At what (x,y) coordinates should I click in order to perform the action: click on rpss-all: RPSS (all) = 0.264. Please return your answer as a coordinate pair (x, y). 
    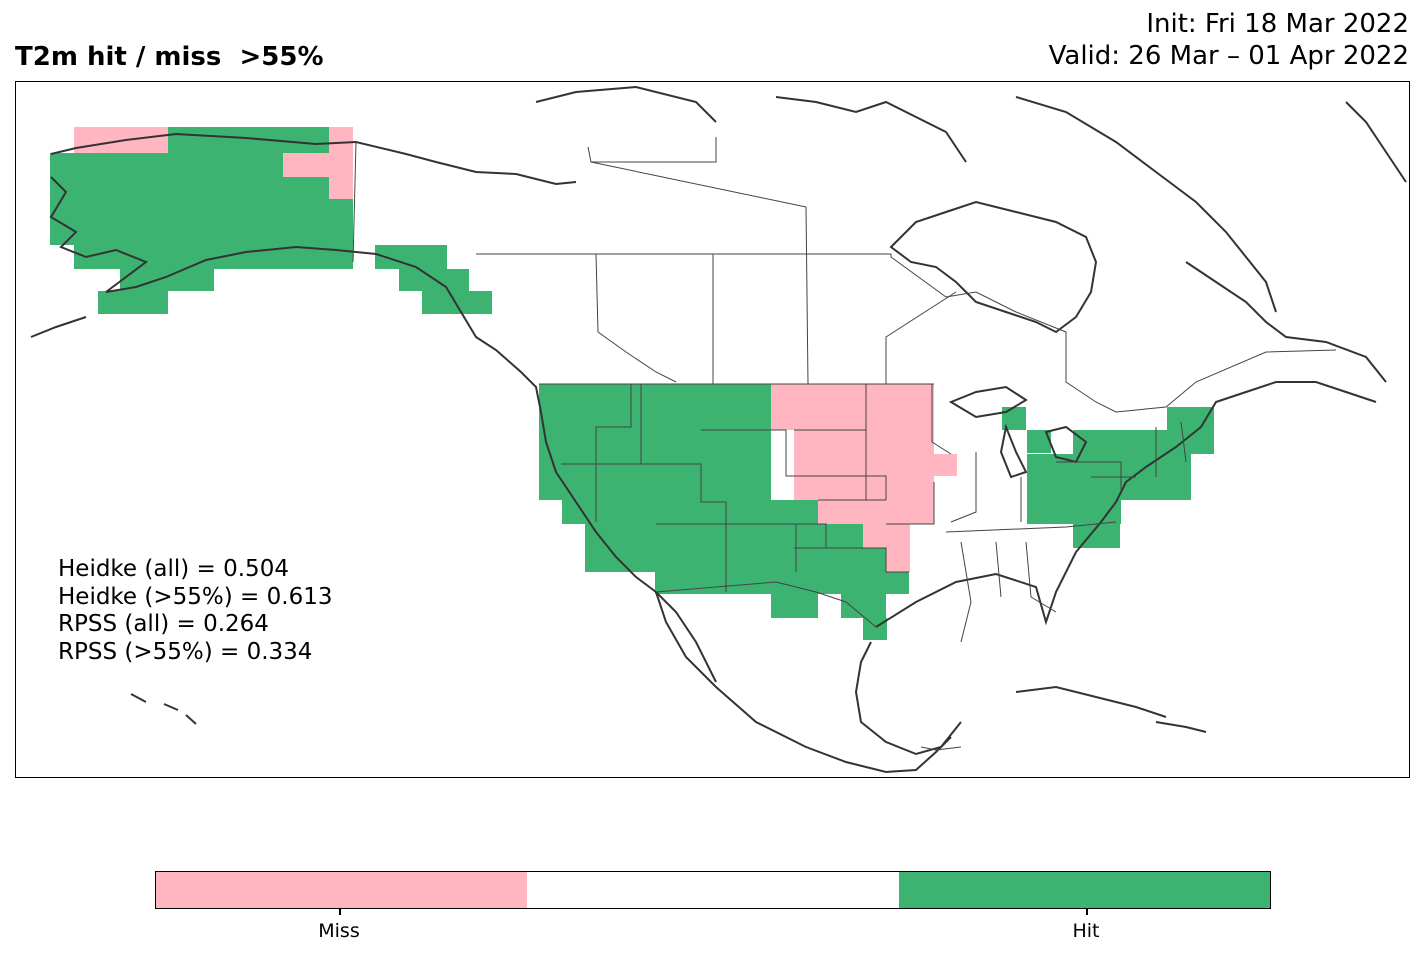
    Looking at the image, I should click on (163, 624).